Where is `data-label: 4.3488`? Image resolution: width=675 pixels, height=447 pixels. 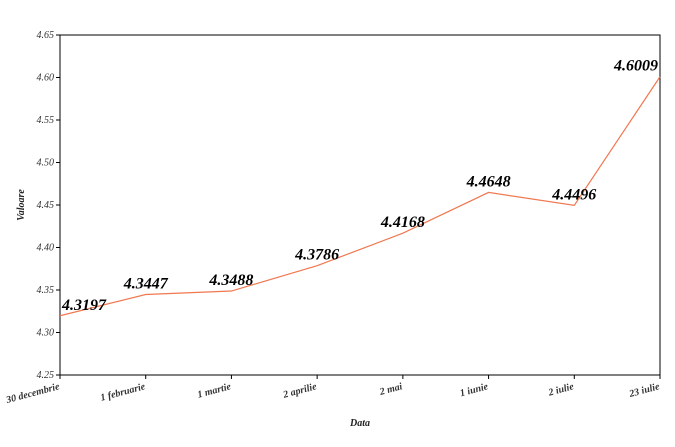
data-label: 4.3488 is located at coordinates (230, 280).